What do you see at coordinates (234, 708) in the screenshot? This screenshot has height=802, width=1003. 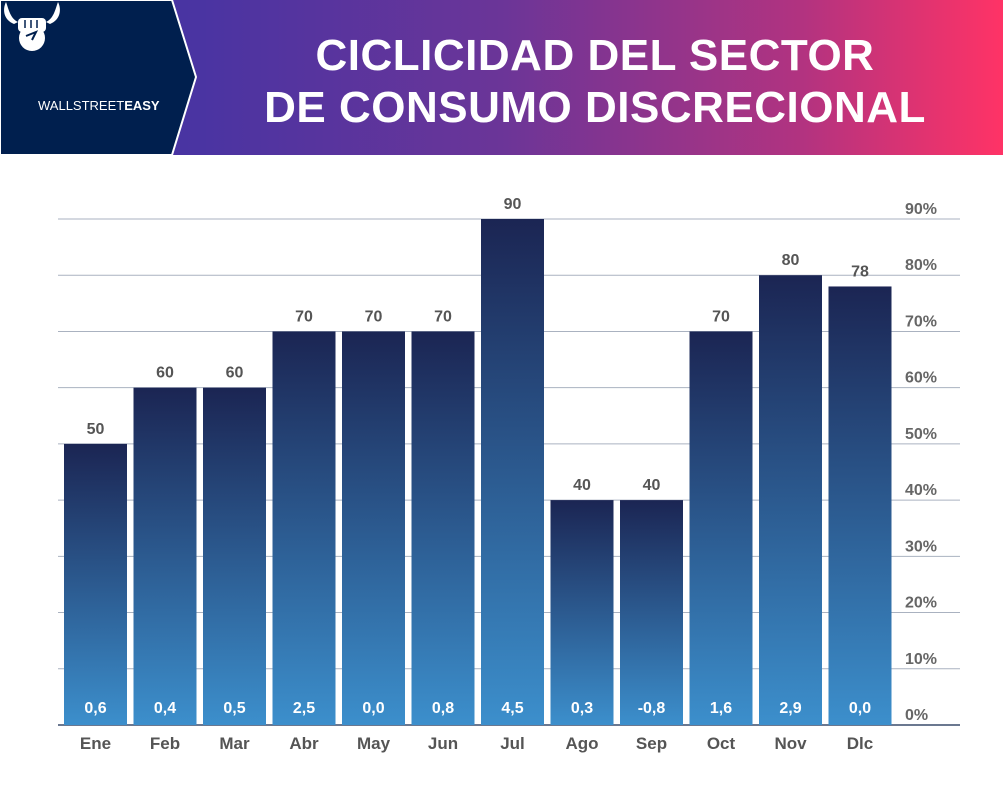 I see `bar-return-label: 0,5` at bounding box center [234, 708].